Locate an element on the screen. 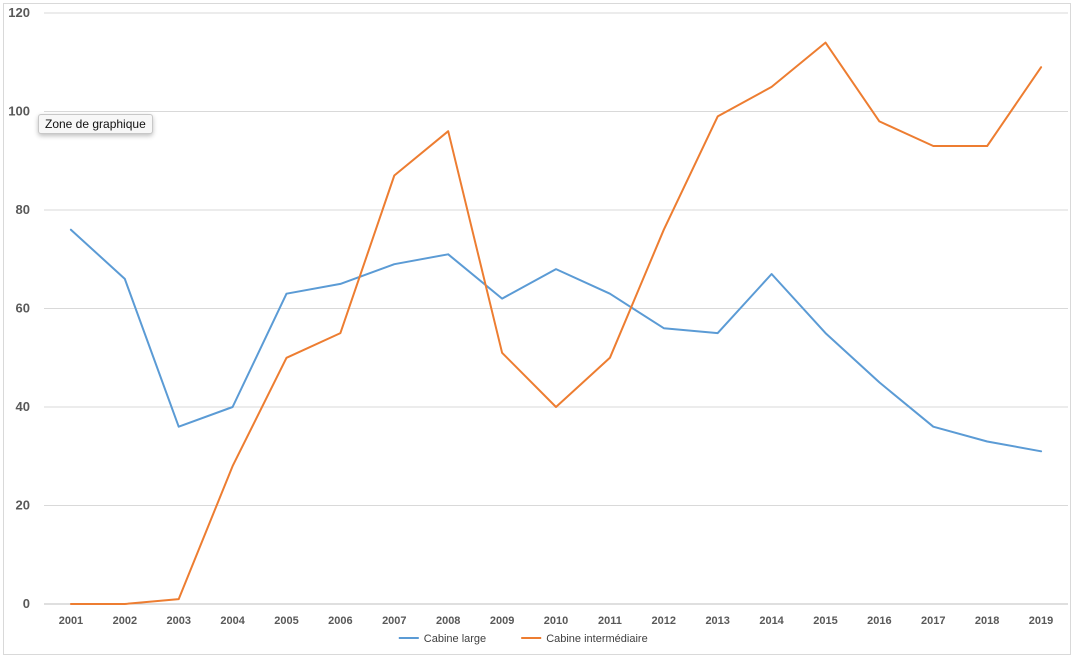 This screenshot has height=664, width=1079. x-tick-label: 2012 is located at coordinates (664, 621).